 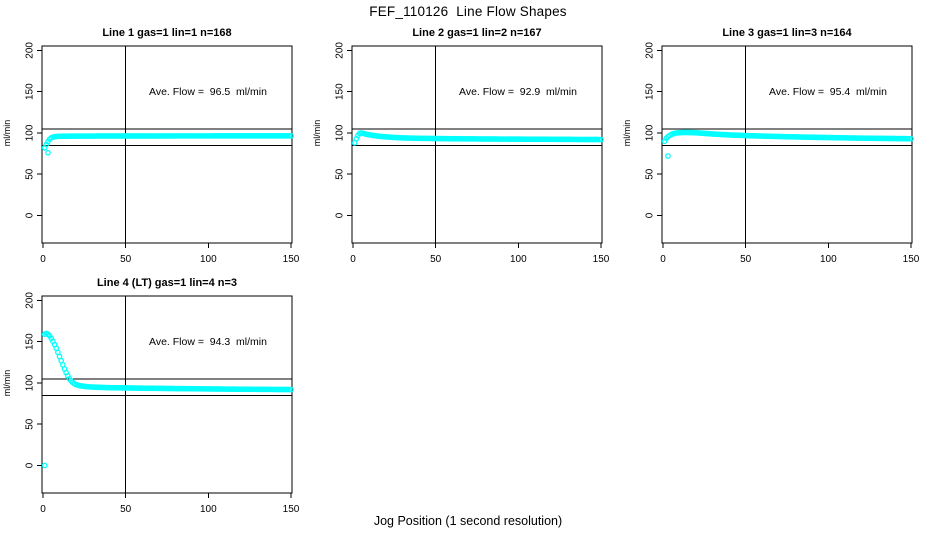 What do you see at coordinates (518, 92) in the screenshot?
I see `ave-flow-annotation-line-2: Ave. Flow = 92.9 ml/min` at bounding box center [518, 92].